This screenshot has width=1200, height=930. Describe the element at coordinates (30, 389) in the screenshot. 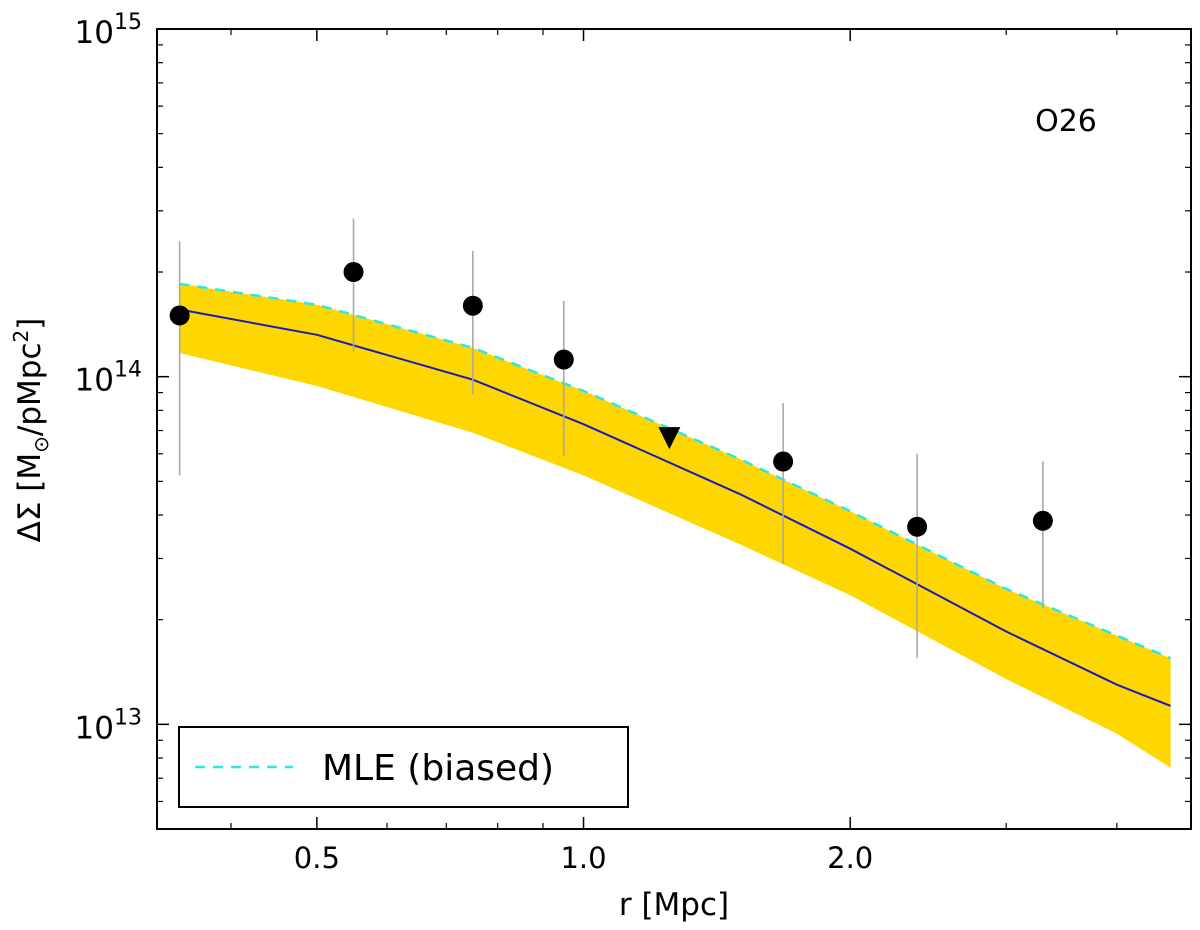

I see `y-label-middle: /pMpc` at that location.